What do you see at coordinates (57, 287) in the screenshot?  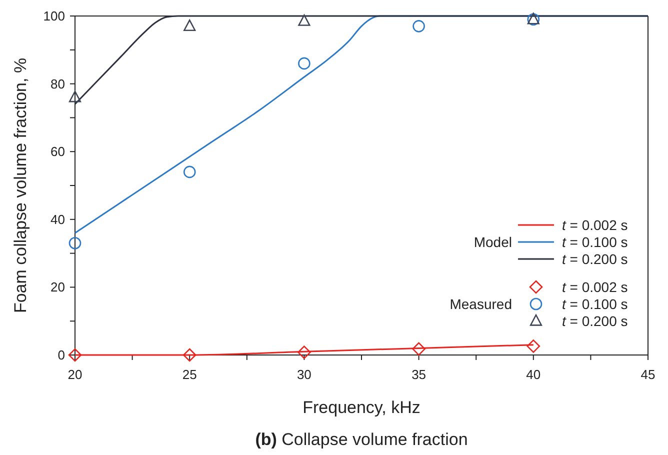 I see `y-tick-label: 20` at bounding box center [57, 287].